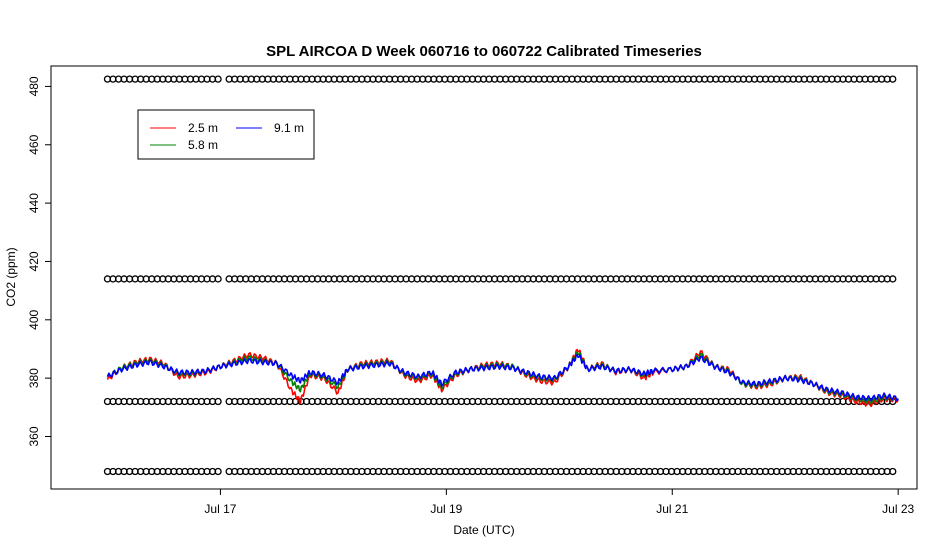 The image size is (936, 540). Describe the element at coordinates (34, 436) in the screenshot. I see `y-tick-label: 360` at that location.